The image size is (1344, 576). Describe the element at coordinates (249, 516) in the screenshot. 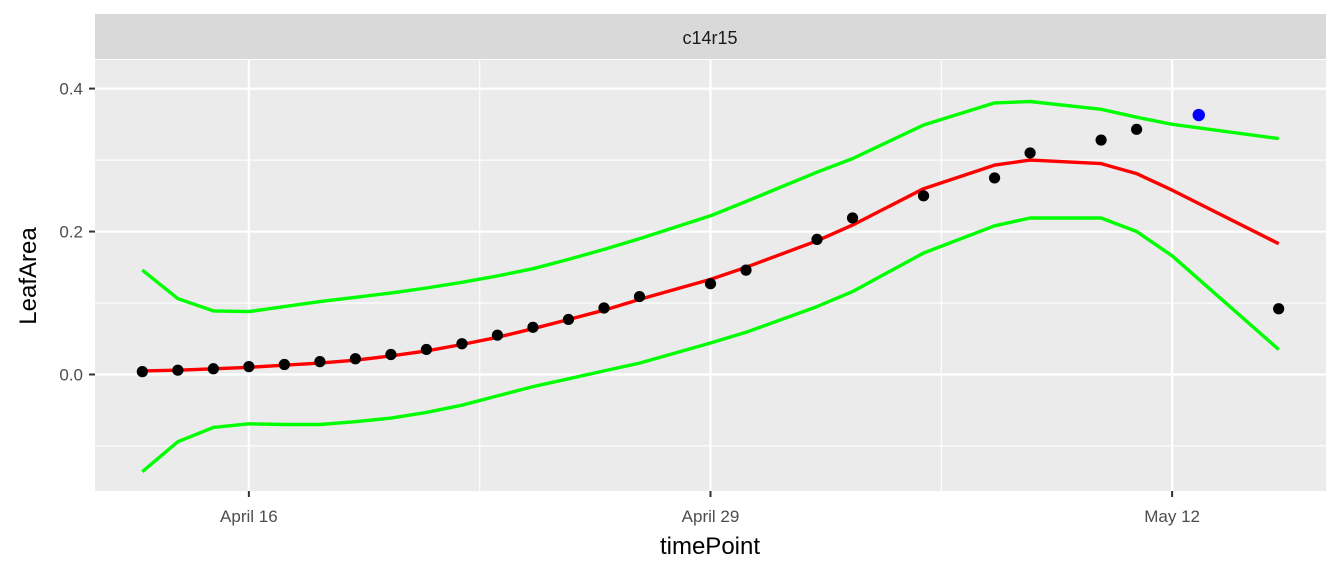

I see `x-tick-label-0: April 16` at that location.